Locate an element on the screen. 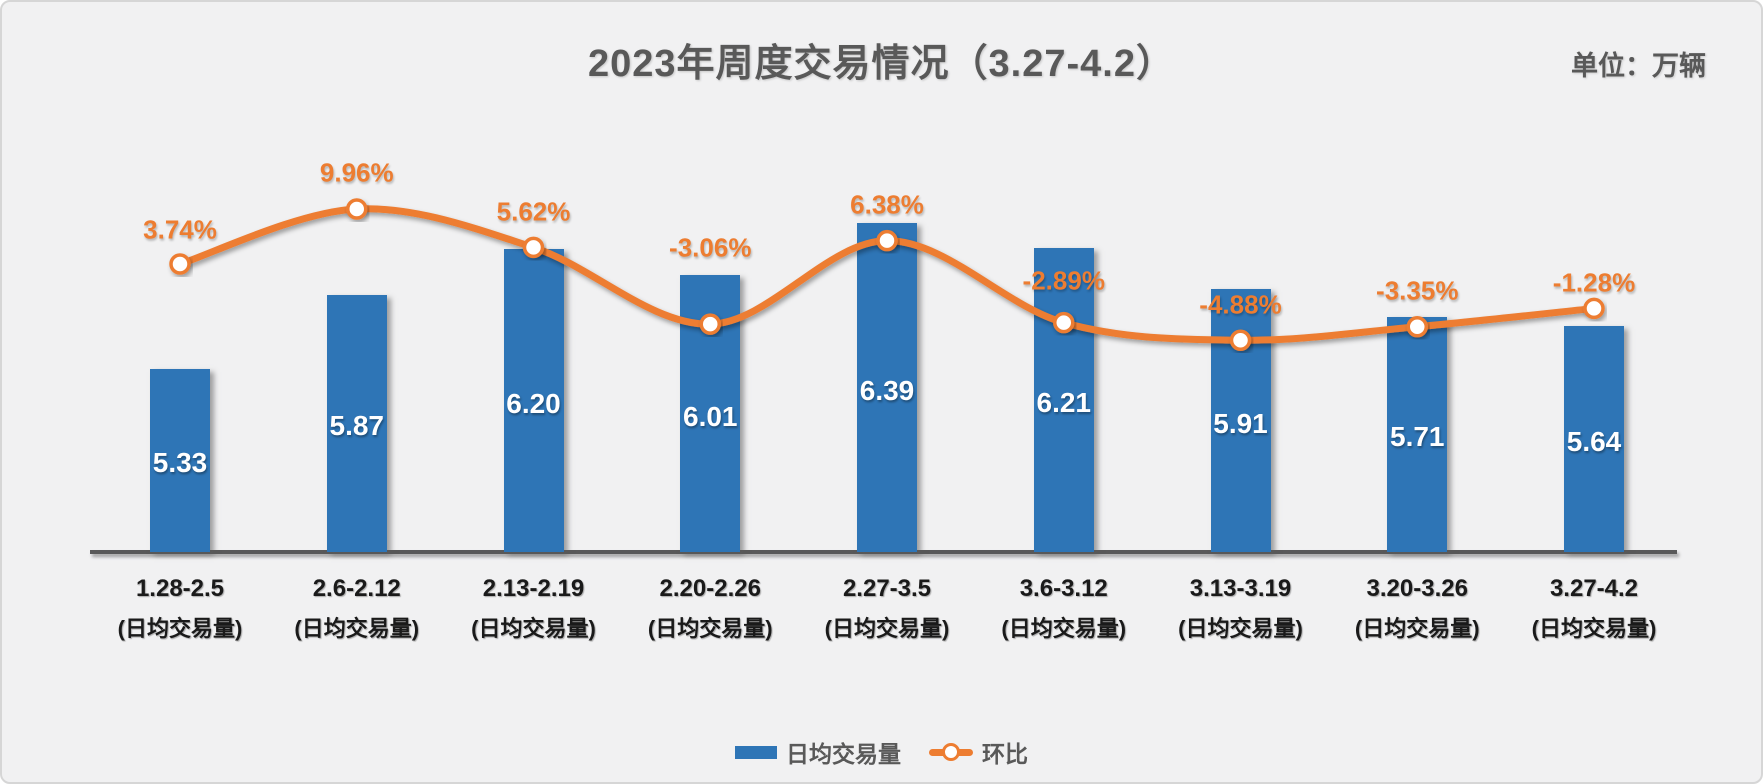 This screenshot has height=784, width=1763. line-series-swatch-icon is located at coordinates (951, 752).